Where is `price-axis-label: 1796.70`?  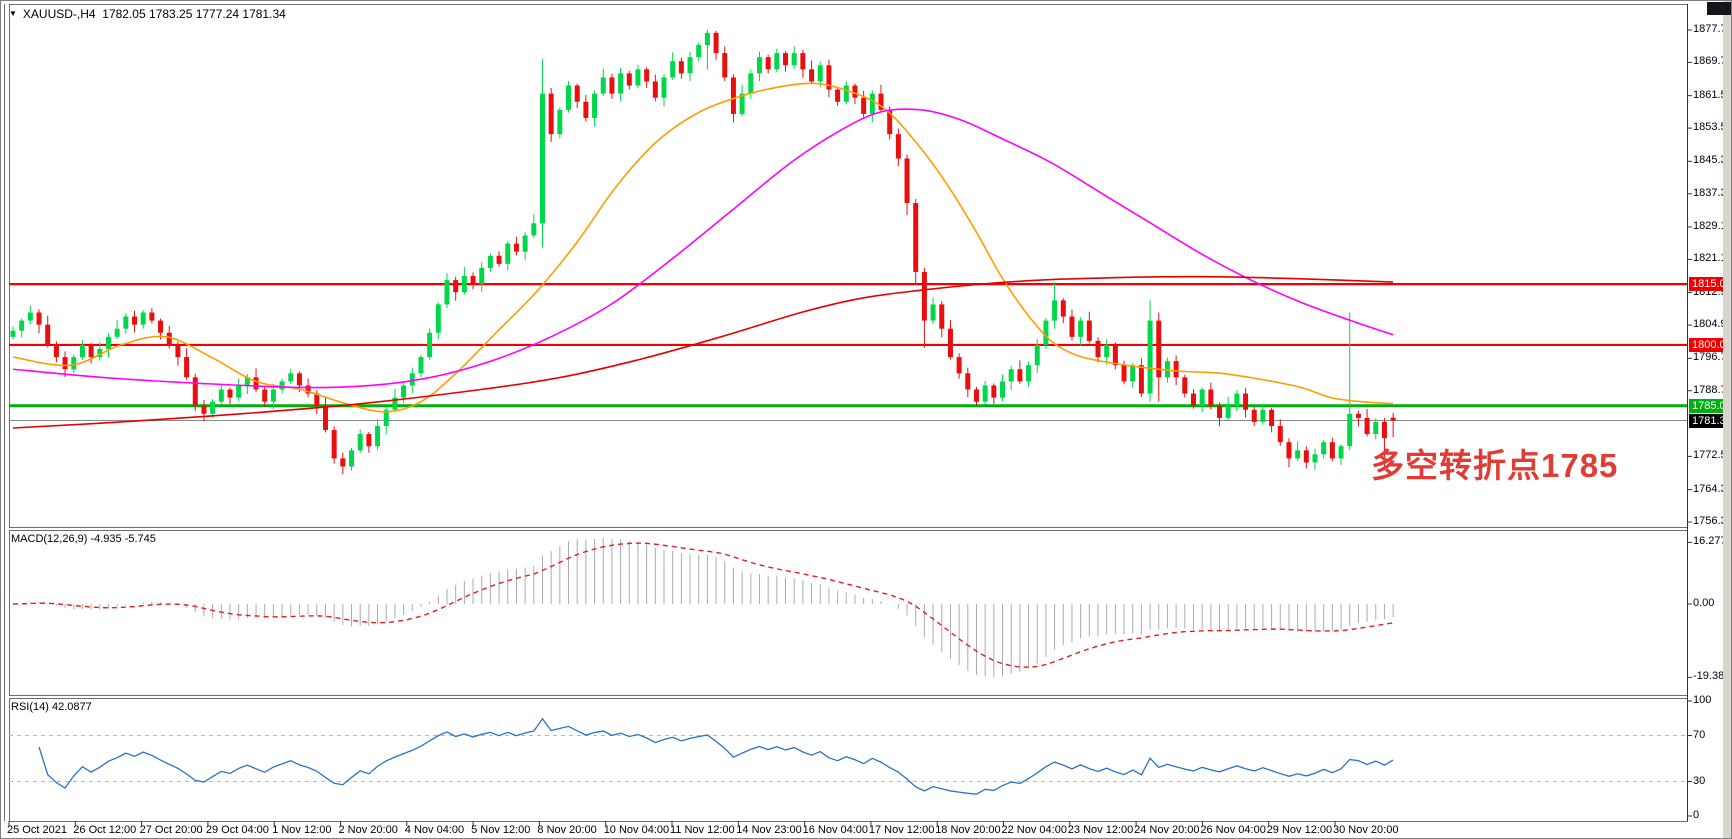 price-axis-label: 1796.70 is located at coordinates (1712, 357).